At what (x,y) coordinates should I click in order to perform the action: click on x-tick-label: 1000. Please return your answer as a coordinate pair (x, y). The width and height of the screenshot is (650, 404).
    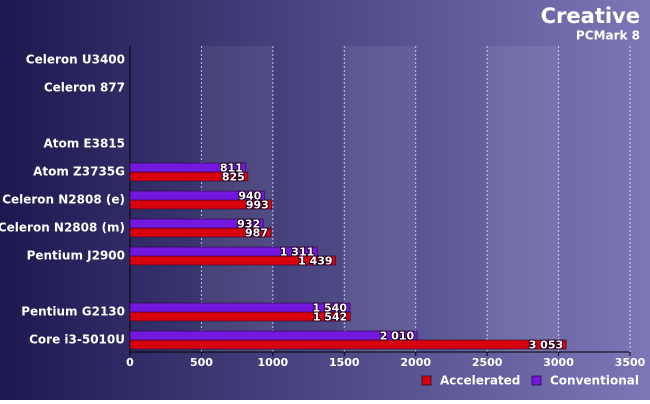
    Looking at the image, I should click on (273, 362).